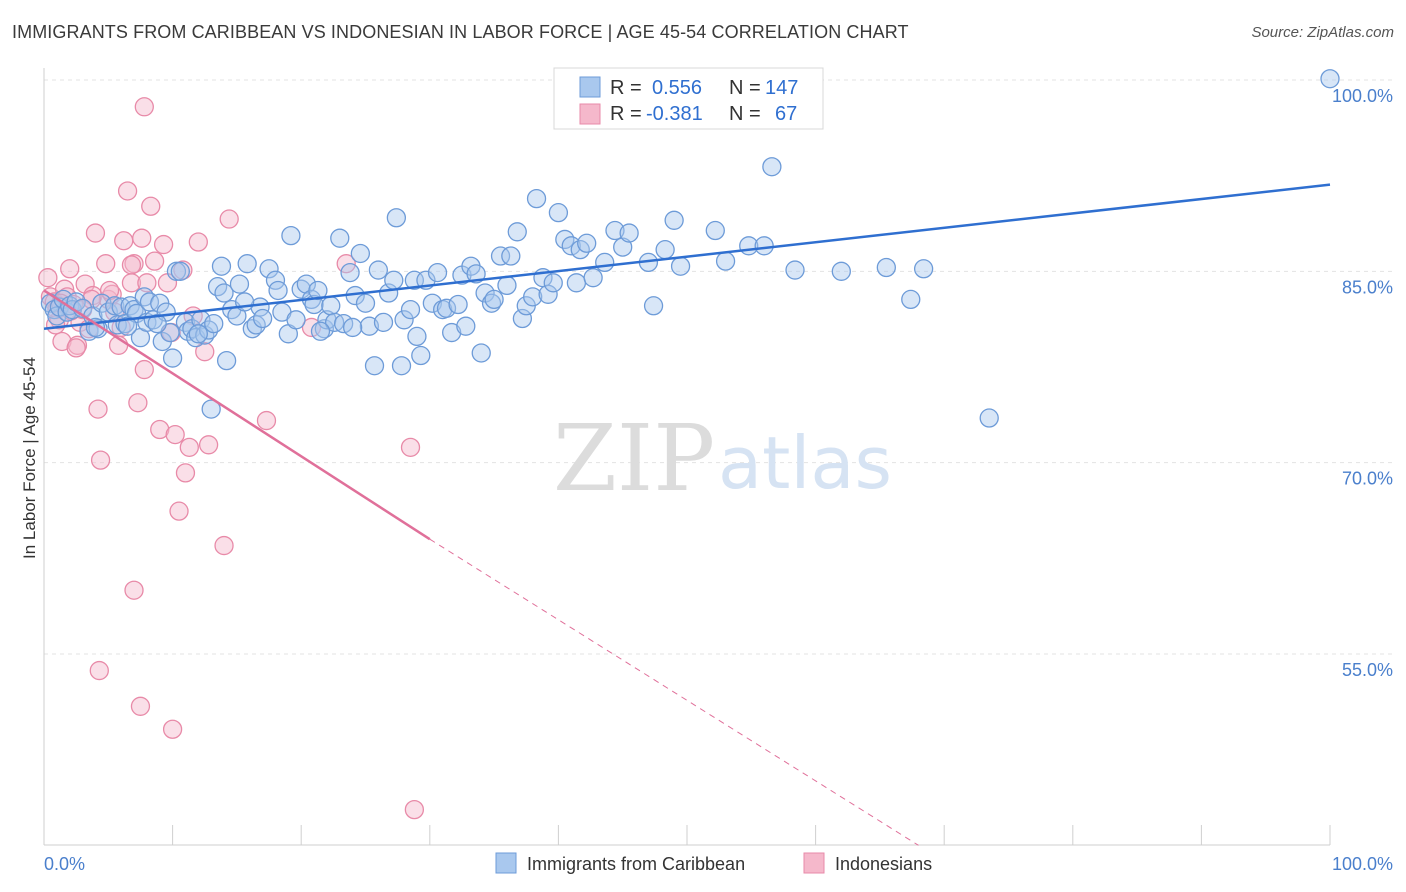 Image resolution: width=1406 pixels, height=892 pixels. I want to click on stats-r-label-1: R =, so click(626, 88).